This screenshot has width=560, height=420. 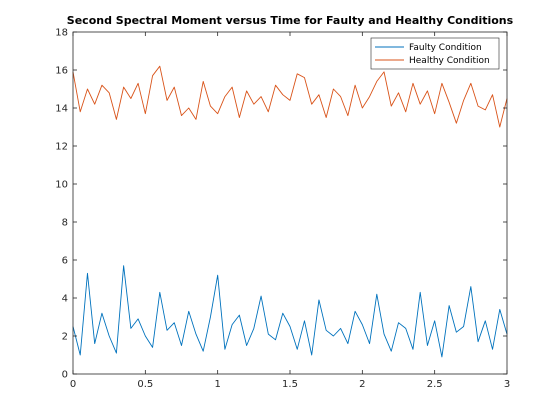 I want to click on y-tick-label: 8, so click(x=65, y=223).